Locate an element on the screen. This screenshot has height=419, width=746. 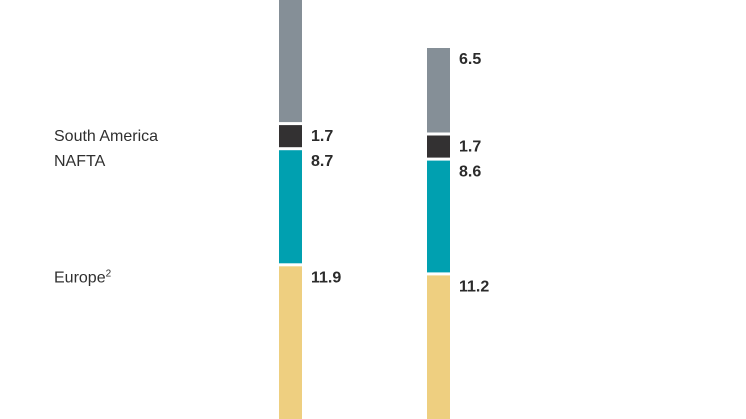
value-label-europe-1: 11.9 is located at coordinates (326, 277).